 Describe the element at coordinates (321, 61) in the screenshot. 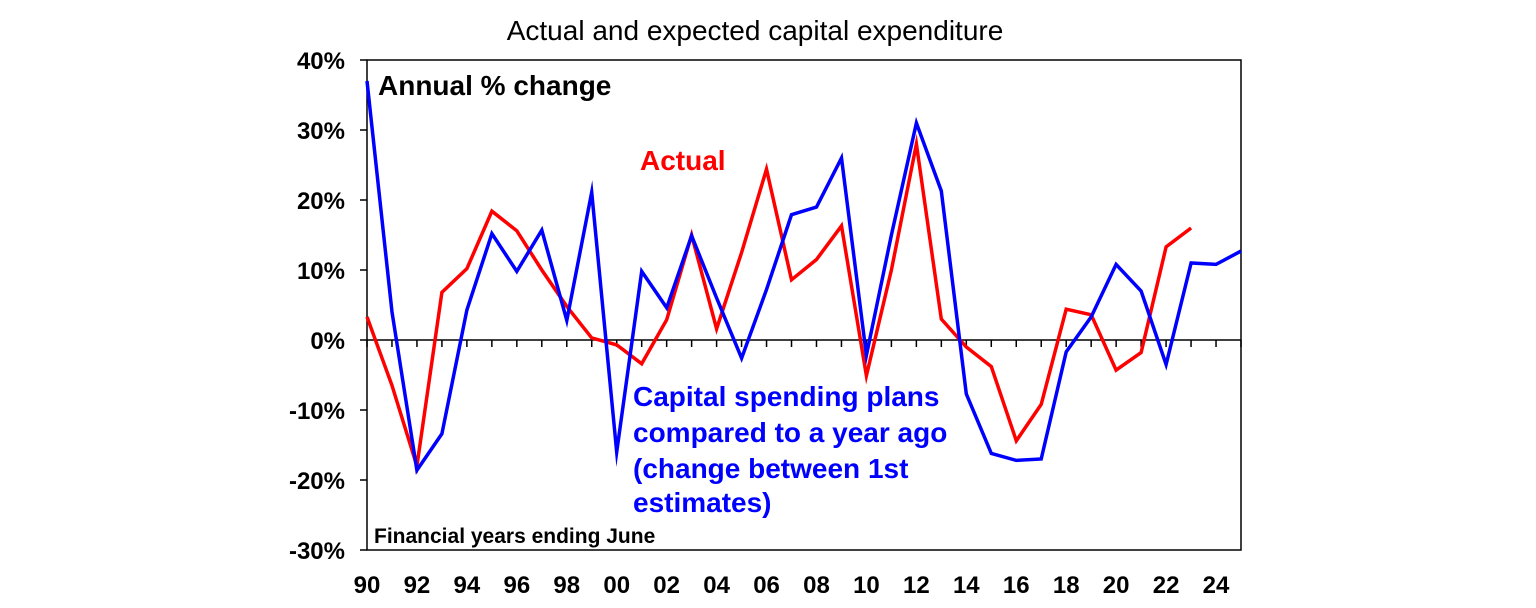

I see `y-tick-label: 40%` at that location.